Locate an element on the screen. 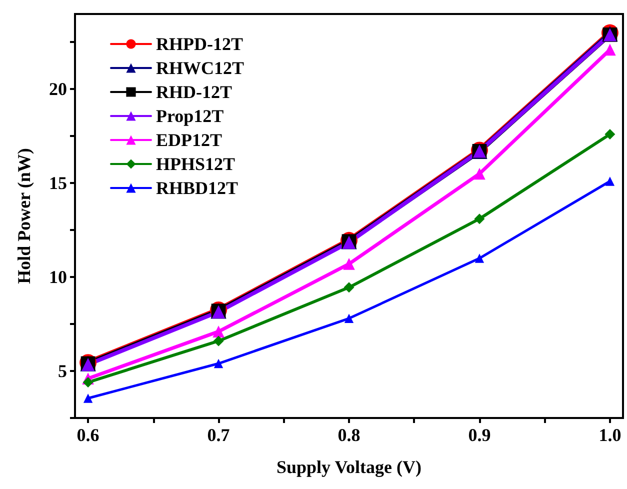 Image resolution: width=627 pixels, height=489 pixels. legend-label: Prop12T is located at coordinates (190, 116).